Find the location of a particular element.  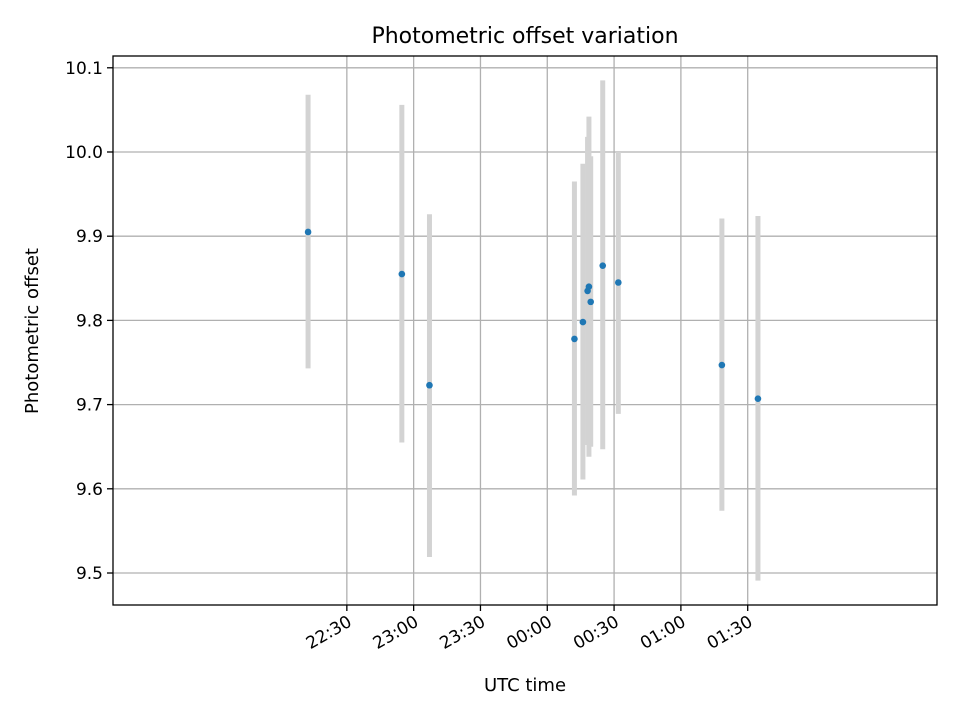

x-tick-label: 01:30 is located at coordinates (730, 633).